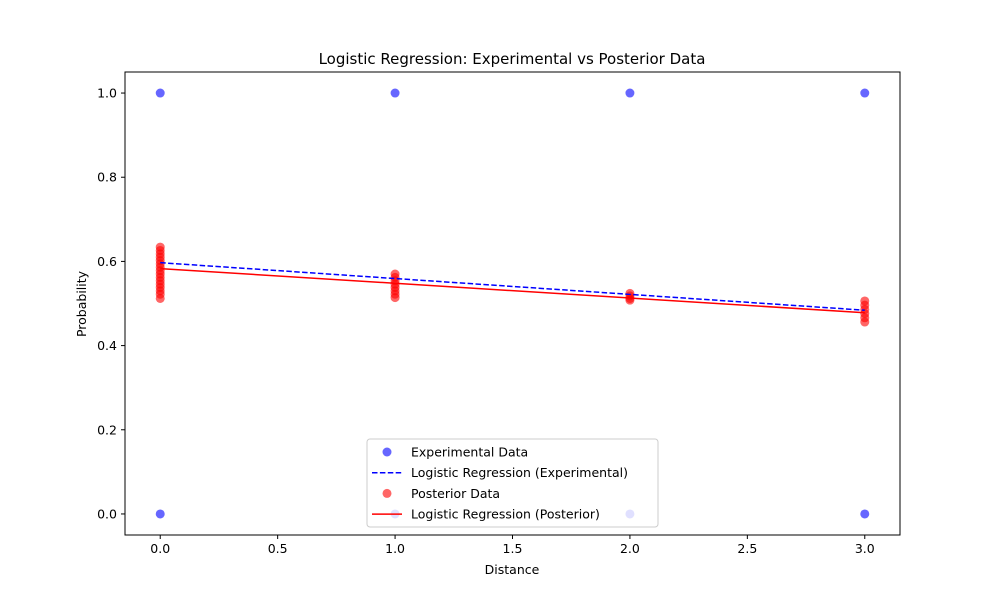 Image resolution: width=1000 pixels, height=600 pixels. I want to click on y-tick-label: 0.6, so click(107, 261).